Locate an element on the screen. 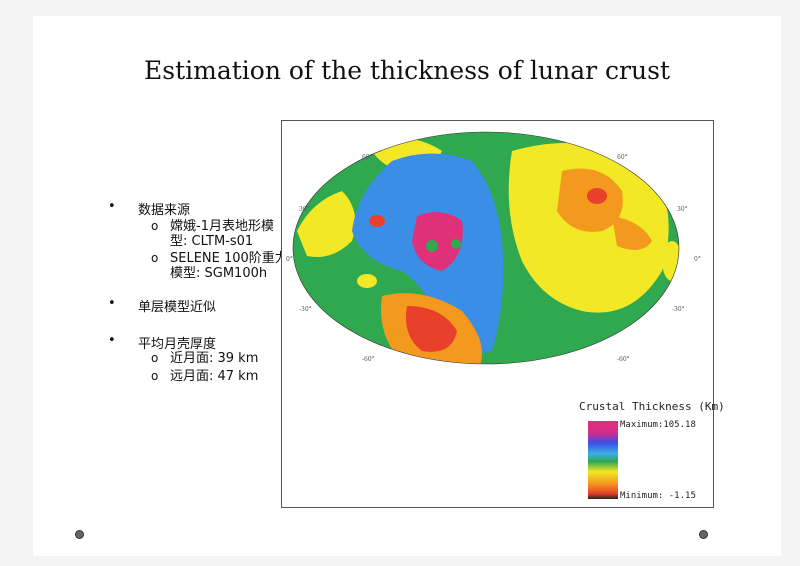 This screenshot has width=800, height=566. south-thick-zone is located at coordinates (431, 329).